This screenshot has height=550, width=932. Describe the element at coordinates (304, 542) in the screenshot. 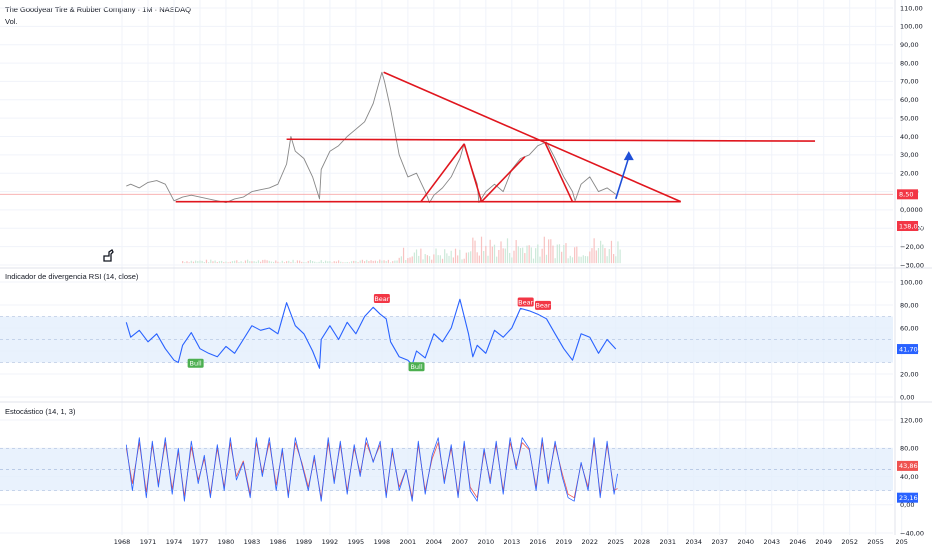

I see `x-tick-7: 1989` at that location.